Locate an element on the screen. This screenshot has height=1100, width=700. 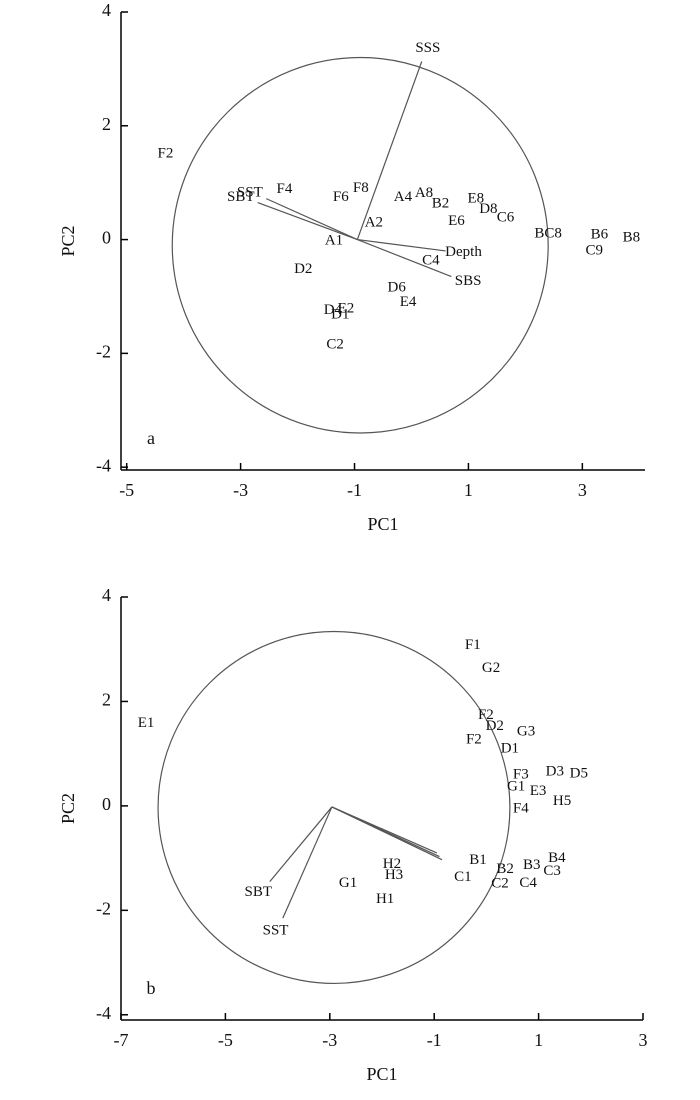
point-label: H5 is located at coordinates (562, 801).